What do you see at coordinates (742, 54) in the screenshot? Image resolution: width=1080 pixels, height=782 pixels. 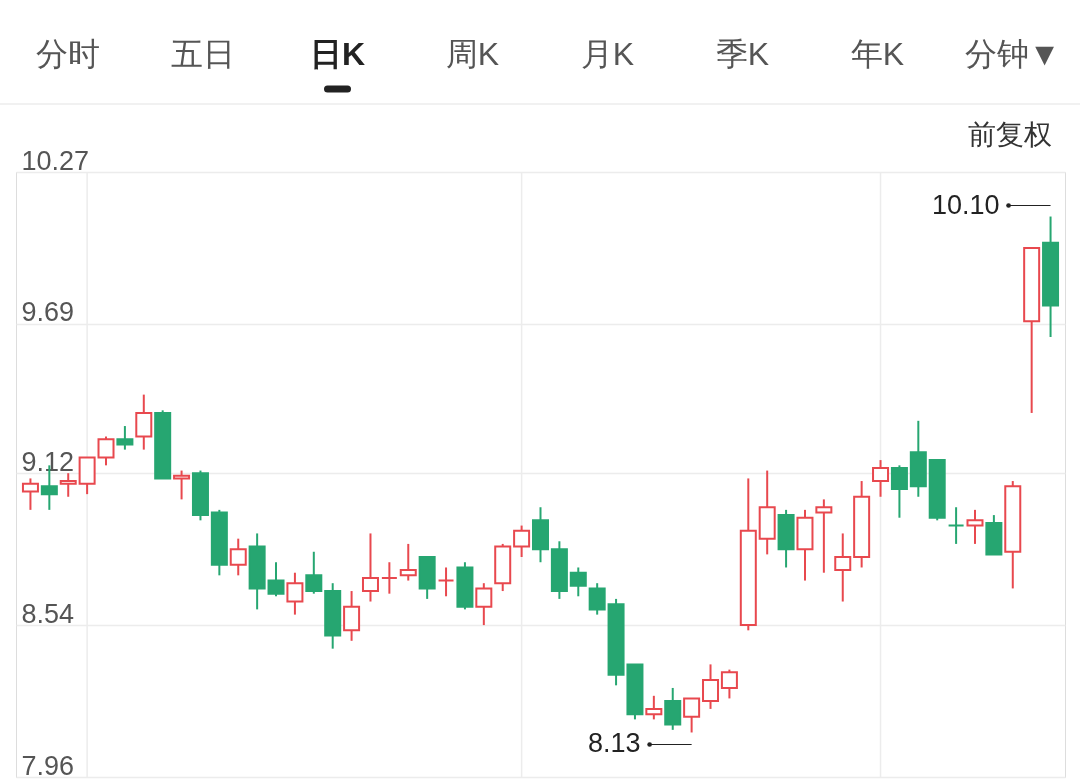 I see `text: 季K` at bounding box center [742, 54].